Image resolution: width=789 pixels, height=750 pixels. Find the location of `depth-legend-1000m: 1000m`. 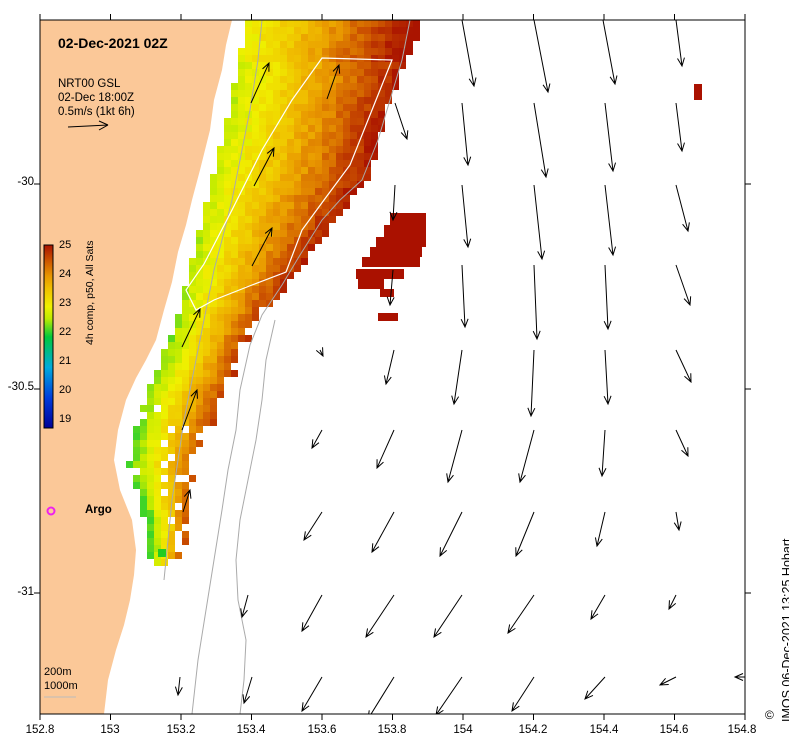

depth-legend-1000m: 1000m is located at coordinates (61, 686).